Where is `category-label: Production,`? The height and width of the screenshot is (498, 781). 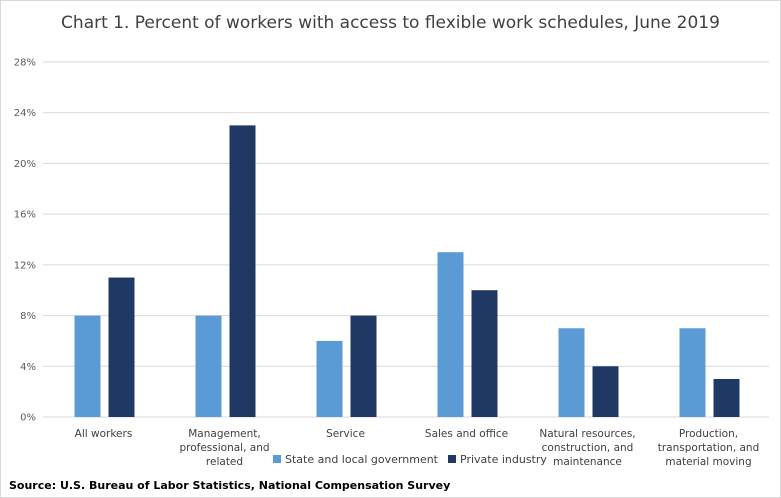
category-label: Production, is located at coordinates (708, 434).